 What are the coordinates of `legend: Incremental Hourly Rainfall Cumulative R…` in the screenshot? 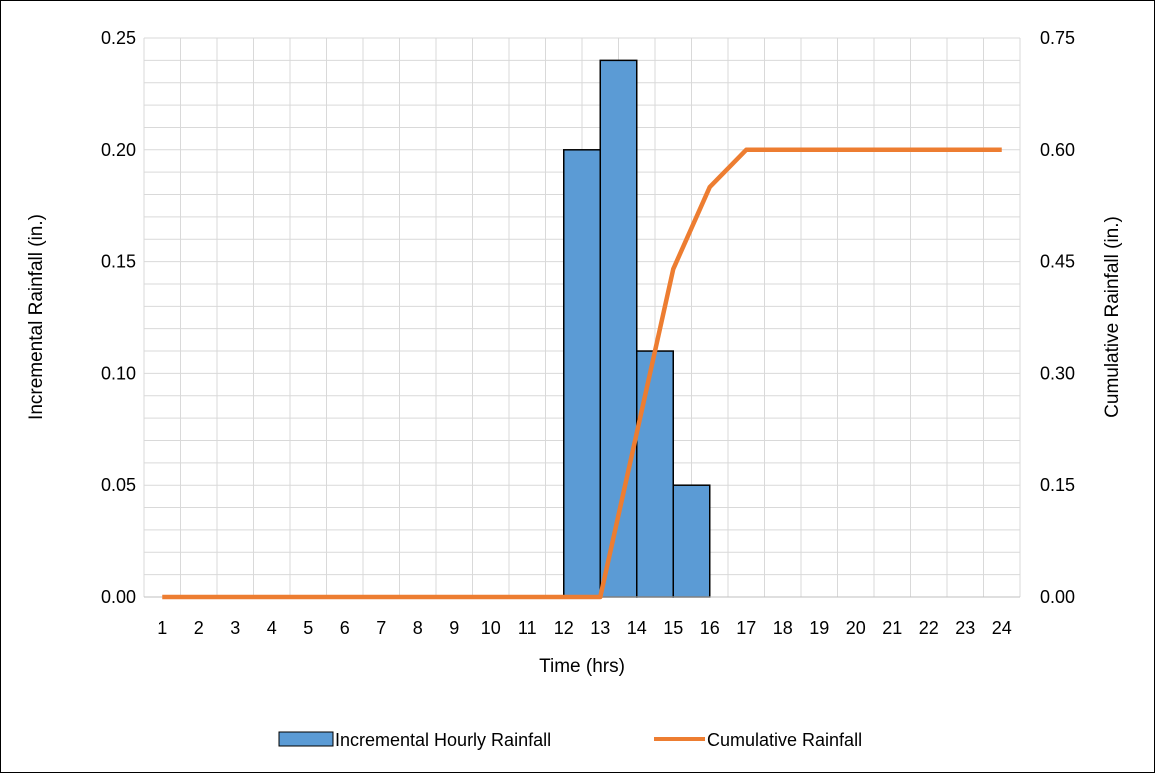 It's located at (570, 740).